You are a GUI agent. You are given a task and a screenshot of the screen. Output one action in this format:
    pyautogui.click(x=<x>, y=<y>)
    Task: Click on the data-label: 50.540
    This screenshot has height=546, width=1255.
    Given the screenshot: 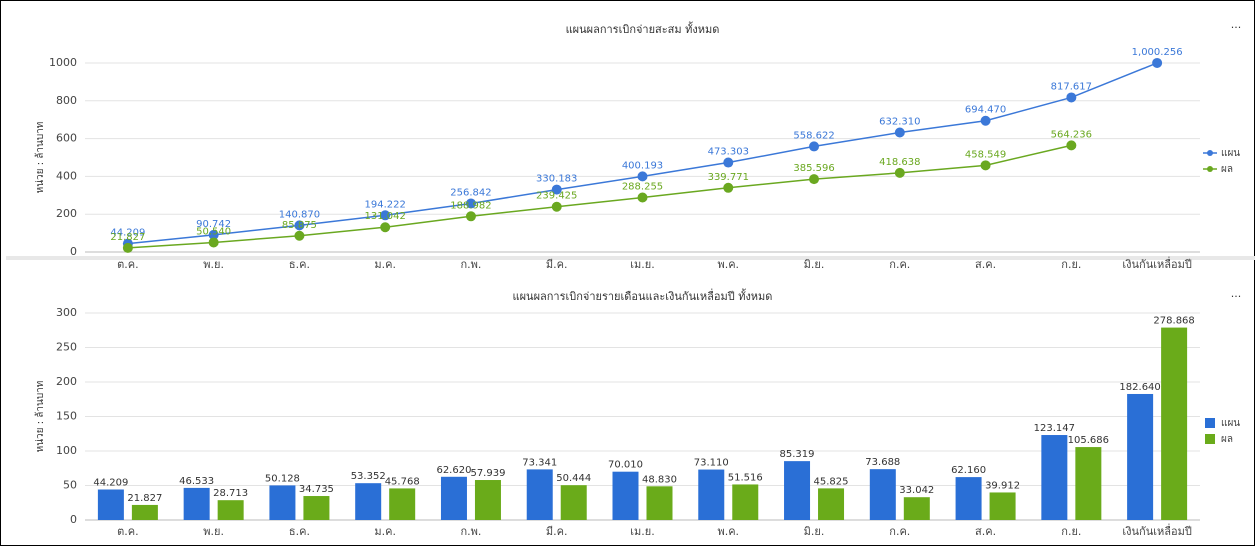 What is the action you would take?
    pyautogui.click(x=213, y=231)
    